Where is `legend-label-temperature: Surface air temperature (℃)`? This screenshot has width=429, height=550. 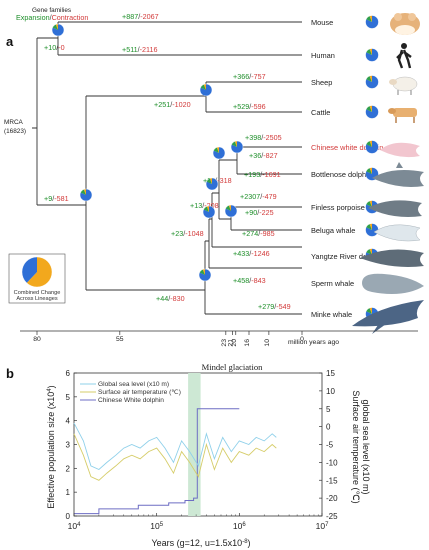 legend-label-temperature: Surface air temperature (℃) is located at coordinates (139, 392).